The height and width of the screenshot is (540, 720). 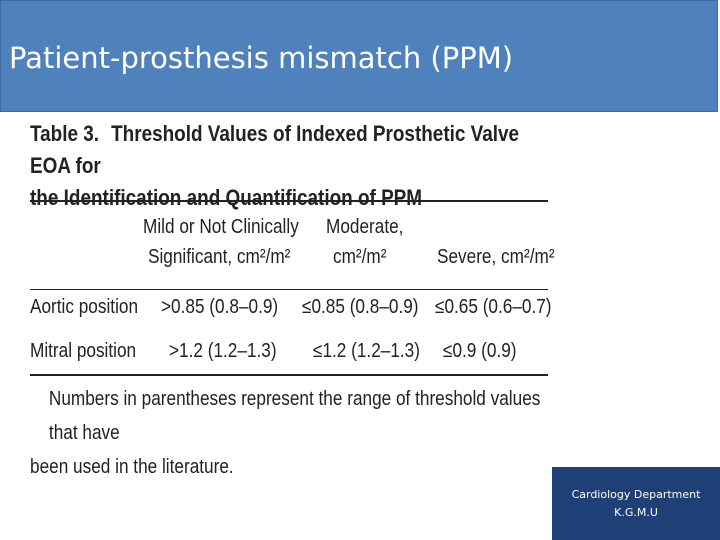 I want to click on table-header-rule, so click(x=289, y=289).